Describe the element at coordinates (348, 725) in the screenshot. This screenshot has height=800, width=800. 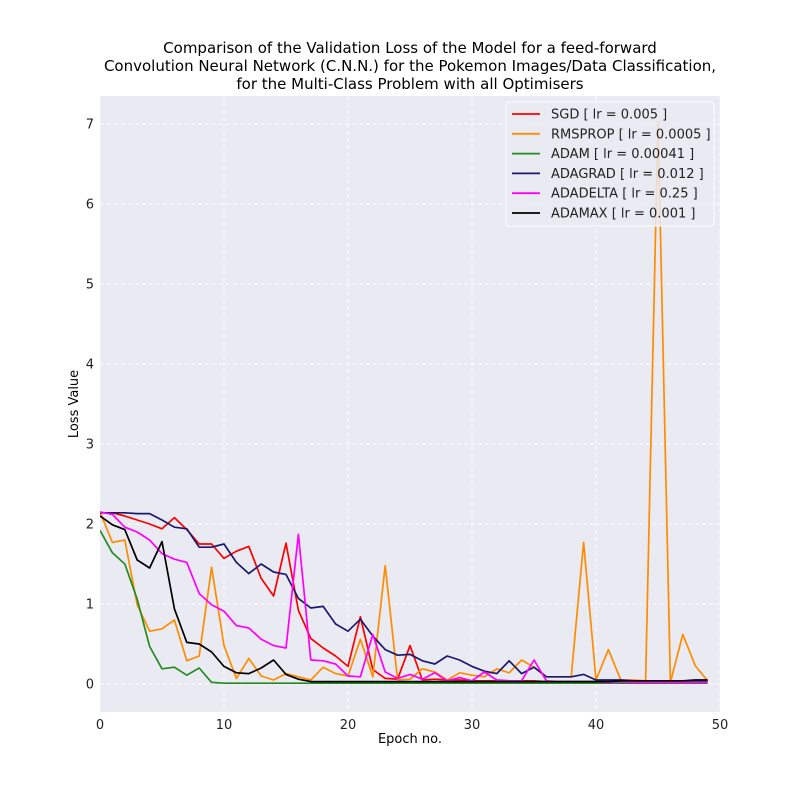
I see `x-tick-label: 20` at that location.